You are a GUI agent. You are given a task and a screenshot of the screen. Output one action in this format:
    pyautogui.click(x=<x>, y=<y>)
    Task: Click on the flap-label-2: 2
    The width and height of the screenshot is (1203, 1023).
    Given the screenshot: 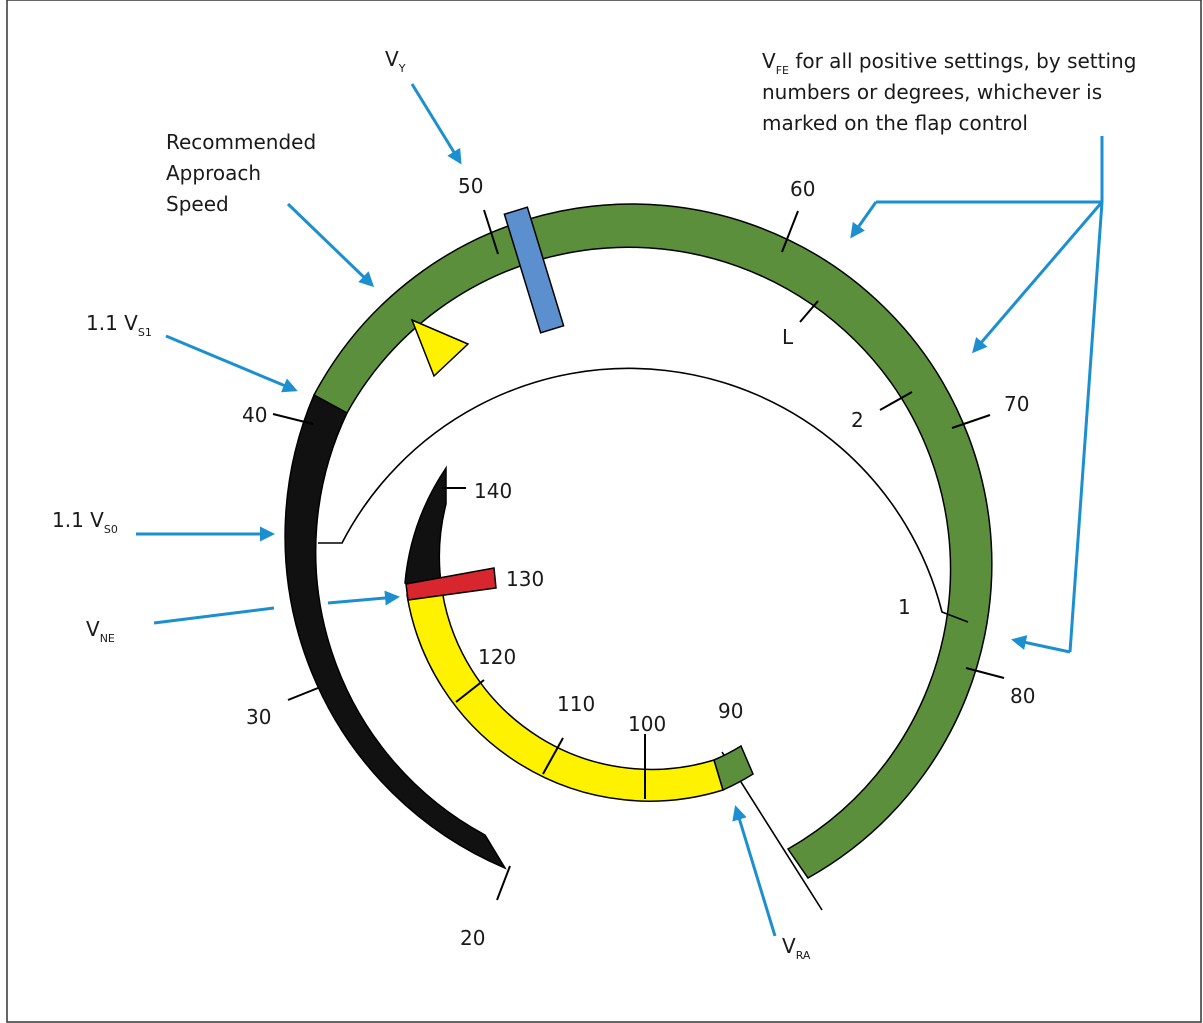 What is the action you would take?
    pyautogui.click(x=857, y=420)
    